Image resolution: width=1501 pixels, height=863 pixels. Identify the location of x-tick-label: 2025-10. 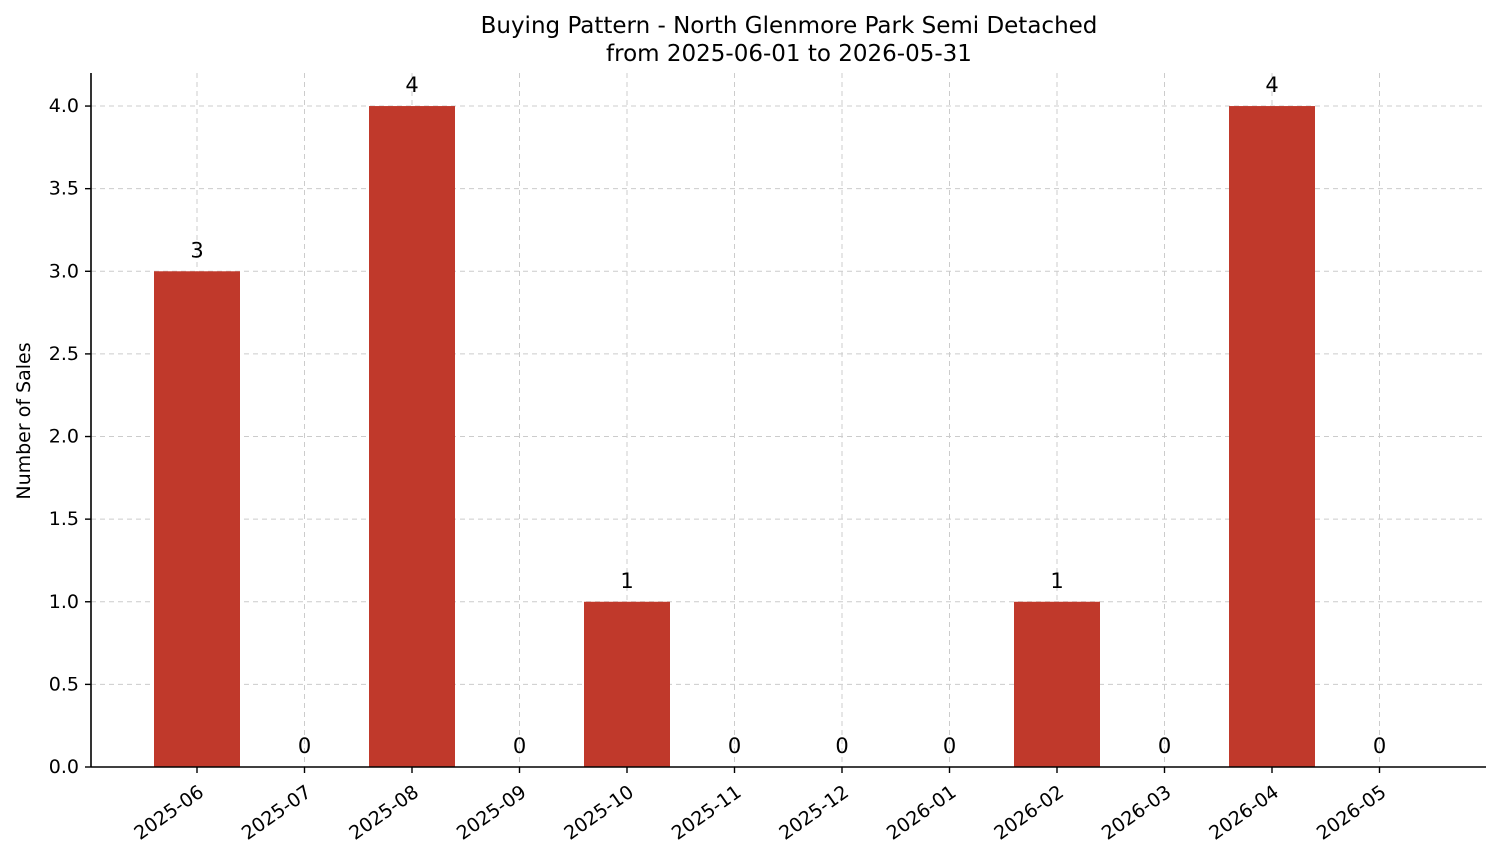
(599, 813).